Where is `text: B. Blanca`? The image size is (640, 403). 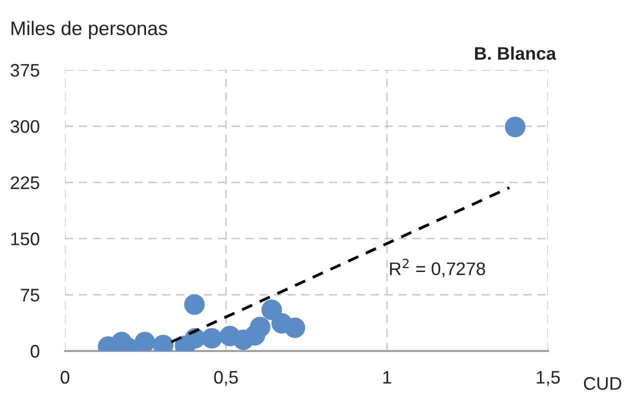
text: B. Blanca is located at coordinates (515, 53).